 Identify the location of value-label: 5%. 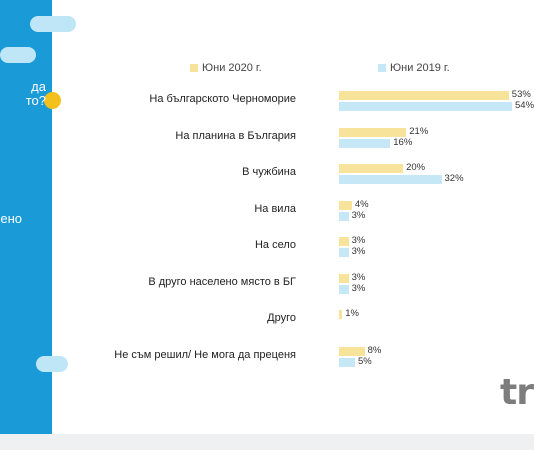
(365, 361).